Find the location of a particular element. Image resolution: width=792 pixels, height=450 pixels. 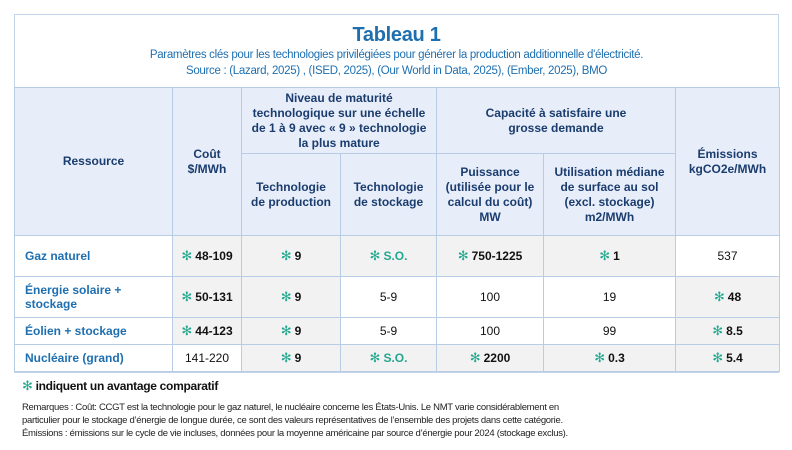

header-tech-stockage: Technologie de stockage is located at coordinates (388, 194).